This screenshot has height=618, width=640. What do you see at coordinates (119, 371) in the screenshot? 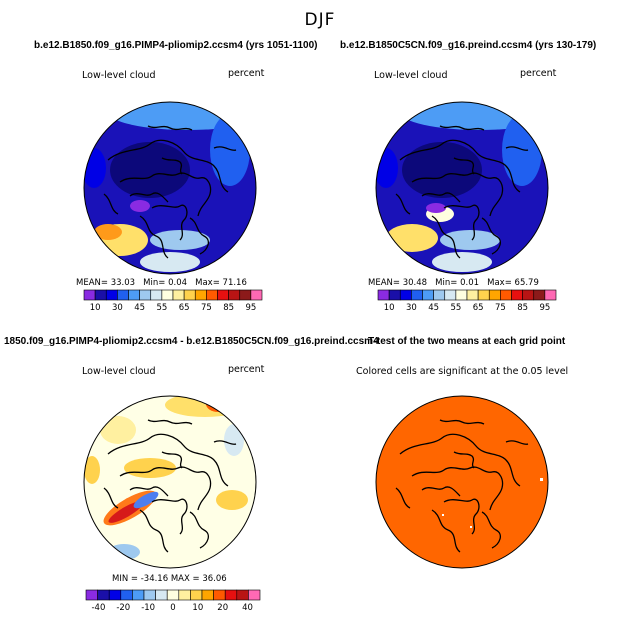
I see `panel-difference-variable: Low-level cloud` at bounding box center [119, 371].